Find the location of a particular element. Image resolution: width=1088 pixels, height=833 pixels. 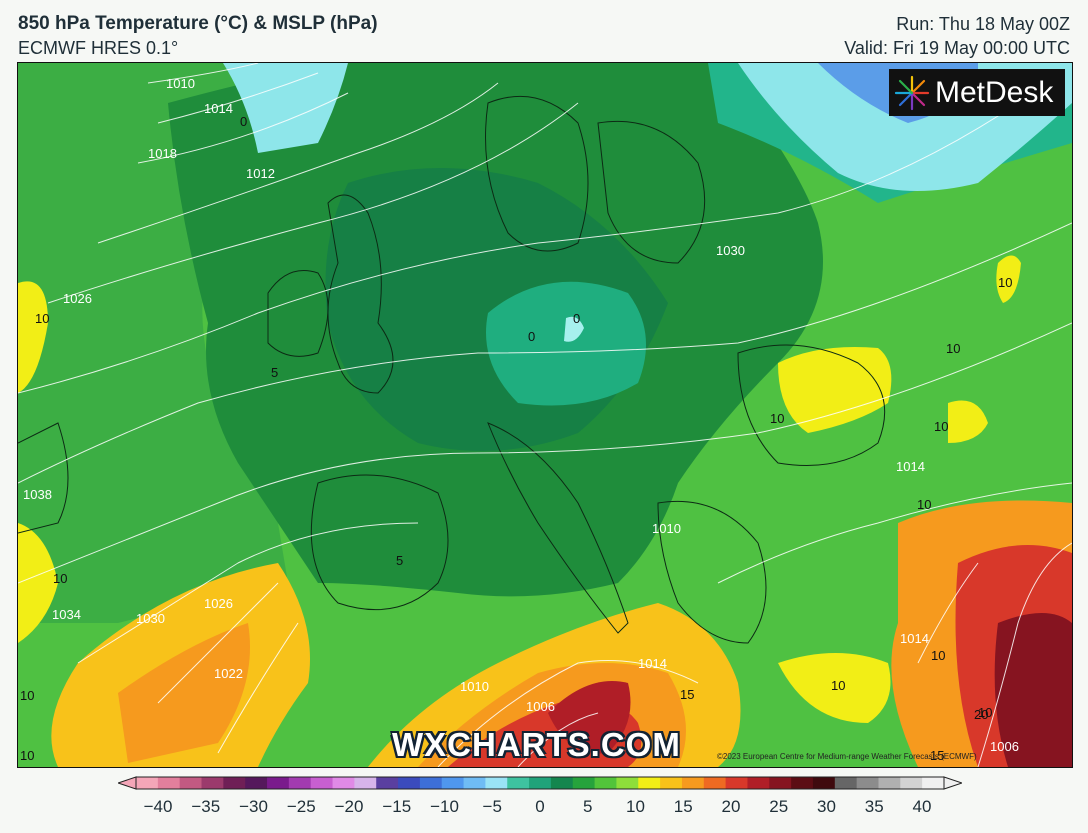

coast-black-sea is located at coordinates (811, 405).